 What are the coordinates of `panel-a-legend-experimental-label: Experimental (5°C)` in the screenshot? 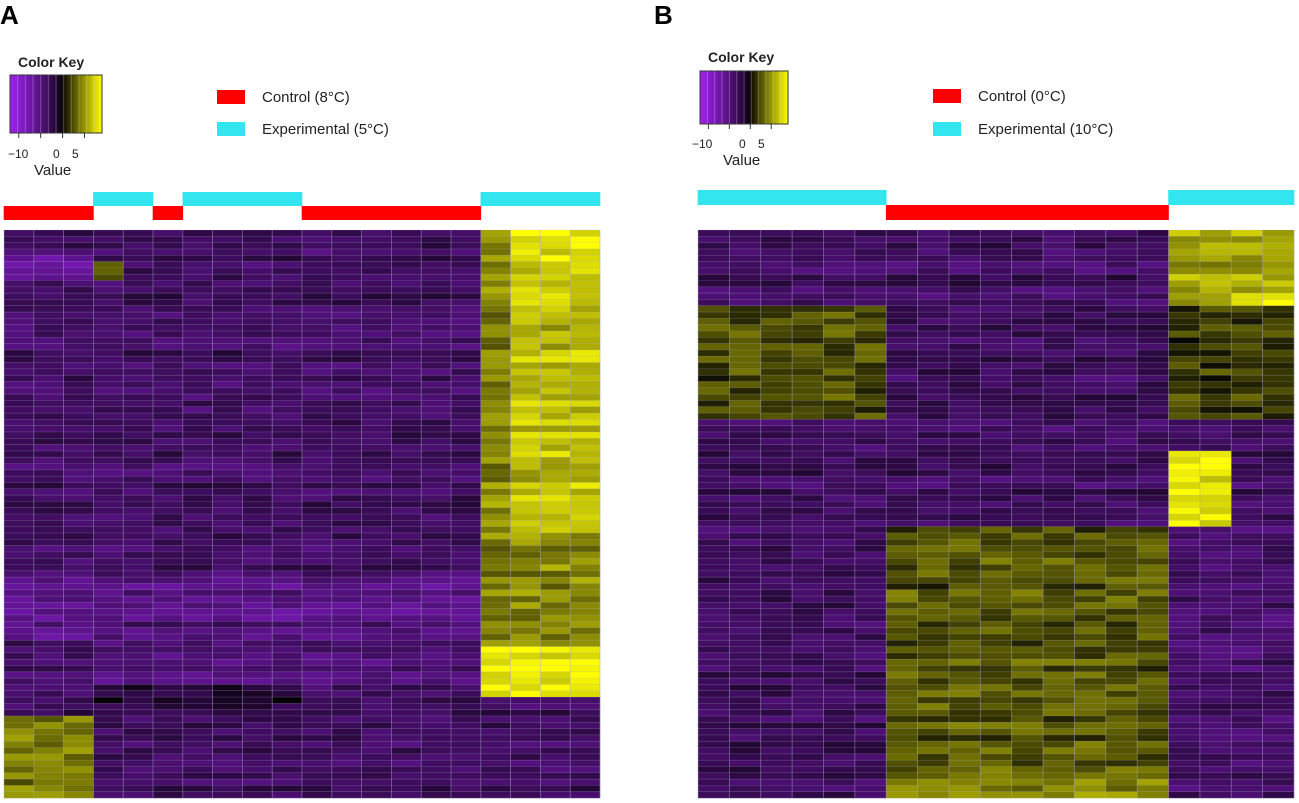 It's located at (325, 129).